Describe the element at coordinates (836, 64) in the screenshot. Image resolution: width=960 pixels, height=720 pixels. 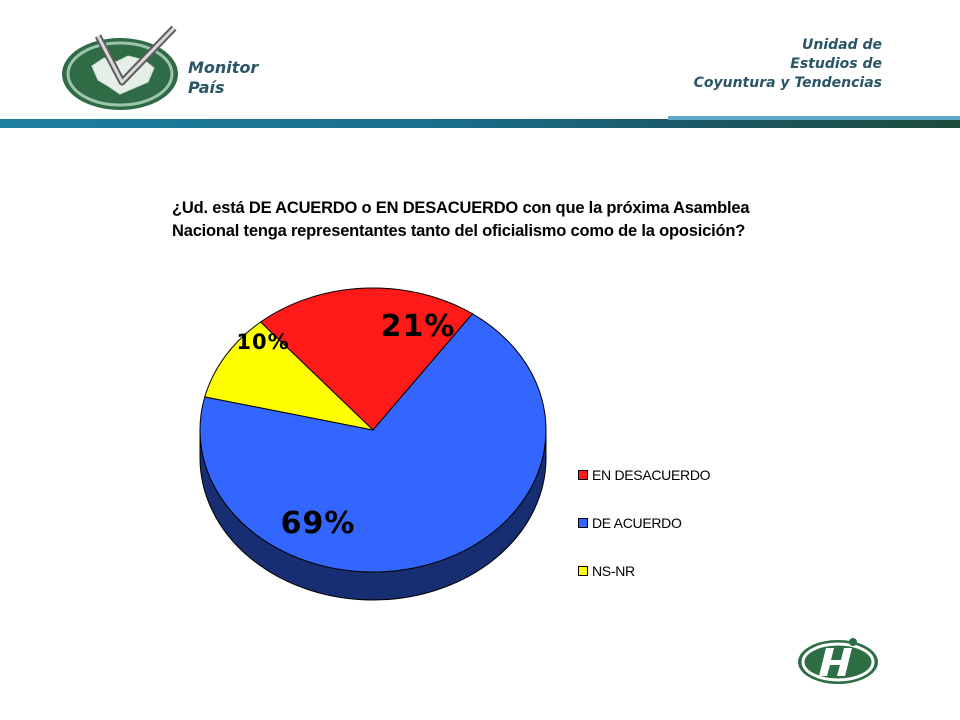
I see `unit-line-2: Estudios de` at that location.